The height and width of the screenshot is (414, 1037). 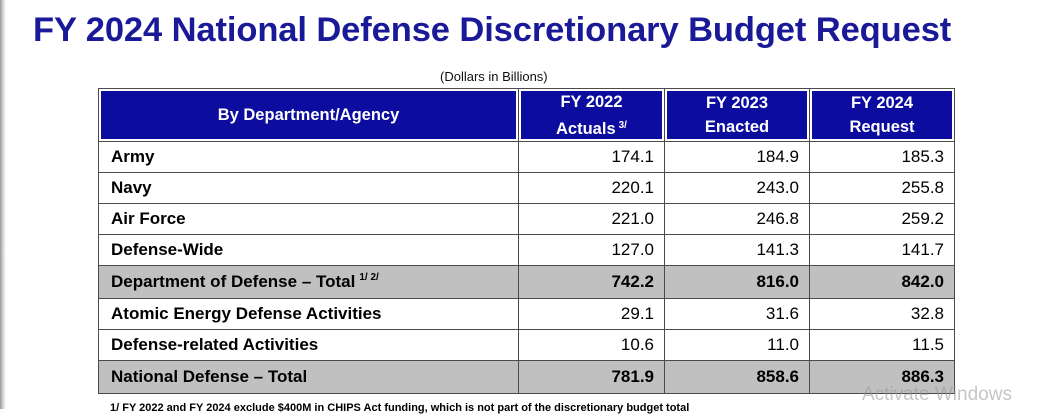 What do you see at coordinates (737, 103) in the screenshot?
I see `header-fy2023-line1: FY 2023` at bounding box center [737, 103].